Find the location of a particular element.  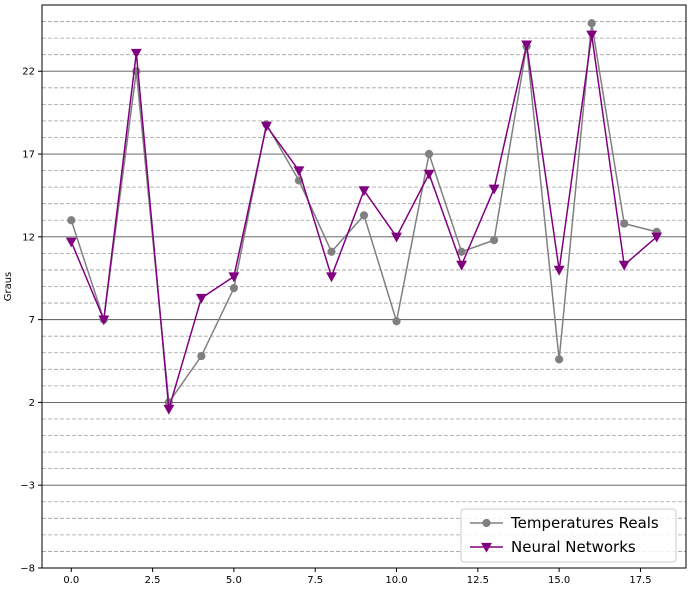

x-tick-label: 5.0 is located at coordinates (234, 580).